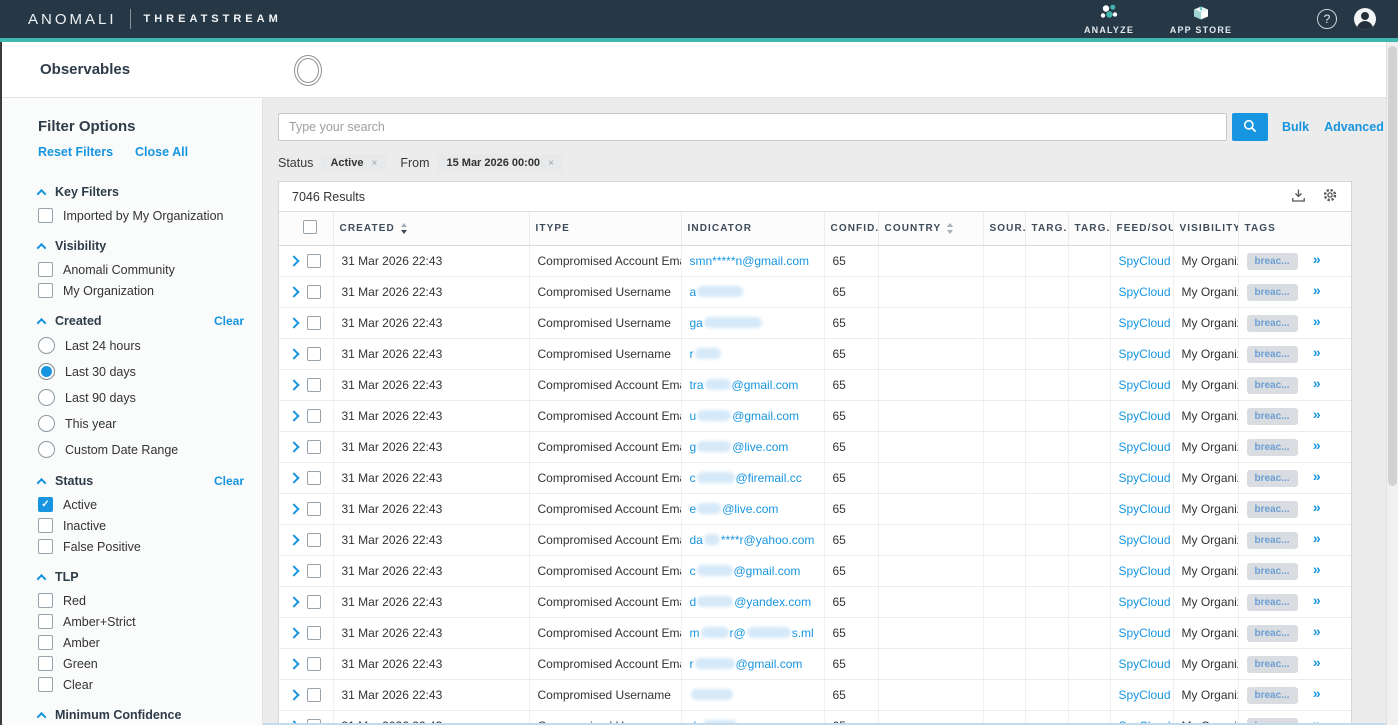  I want to click on indicator-link: m r@ s.ml, so click(752, 633).